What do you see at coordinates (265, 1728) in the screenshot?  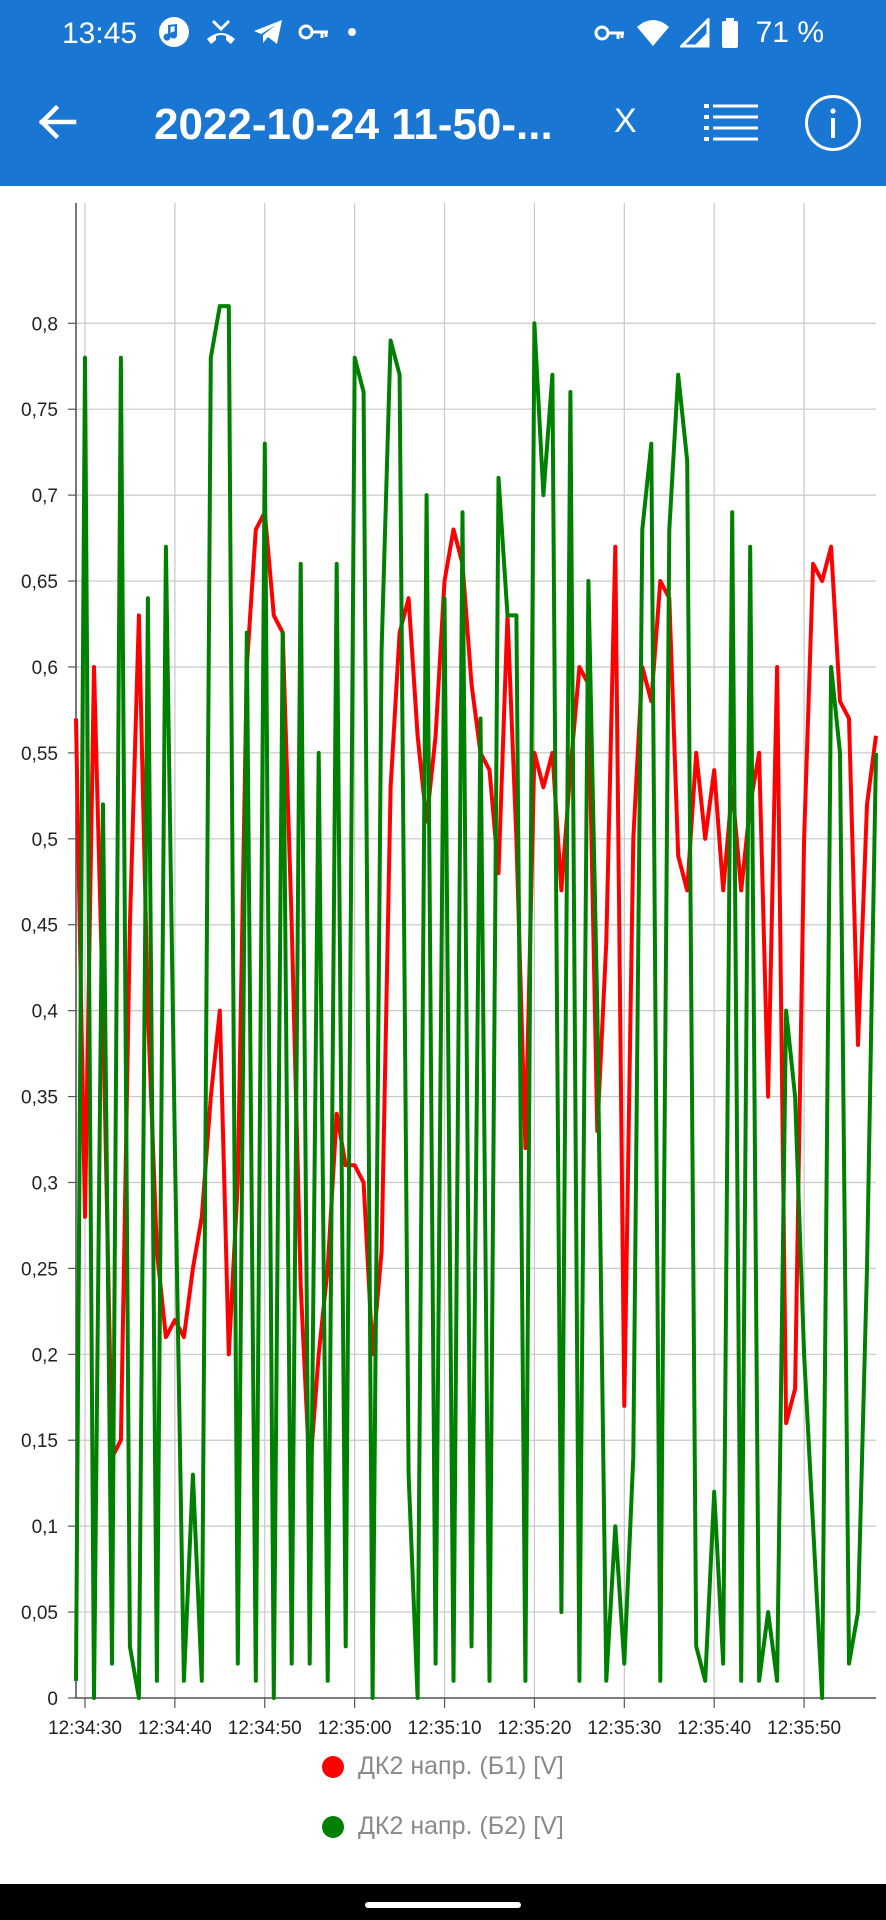 I see `x-tick-label: 12:34:50` at bounding box center [265, 1728].